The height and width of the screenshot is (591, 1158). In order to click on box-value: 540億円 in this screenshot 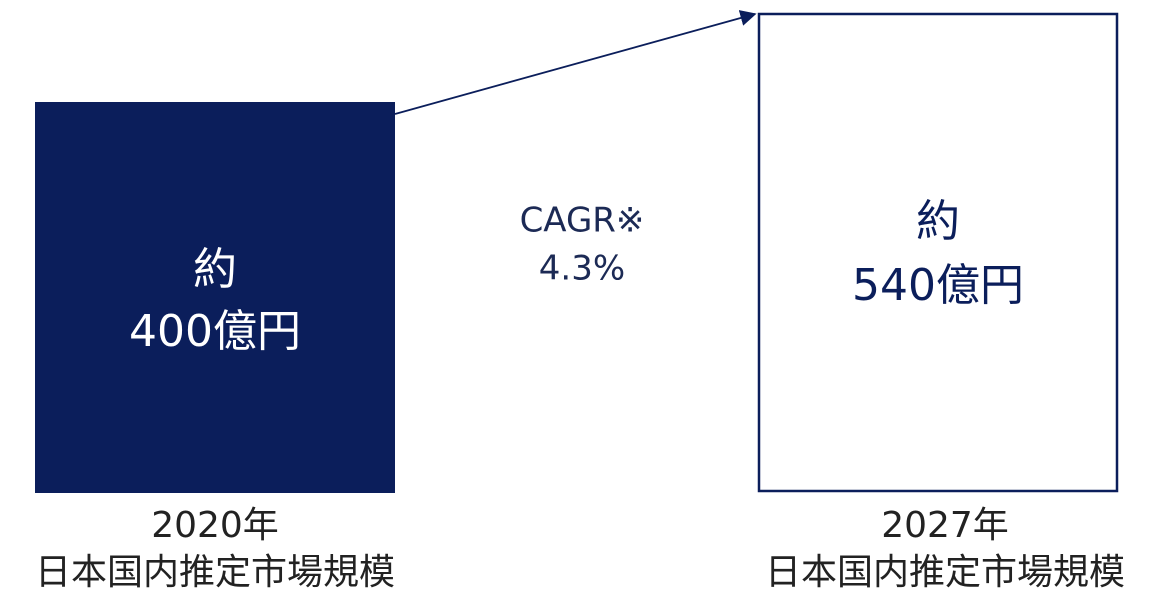, I will do `click(938, 285)`.